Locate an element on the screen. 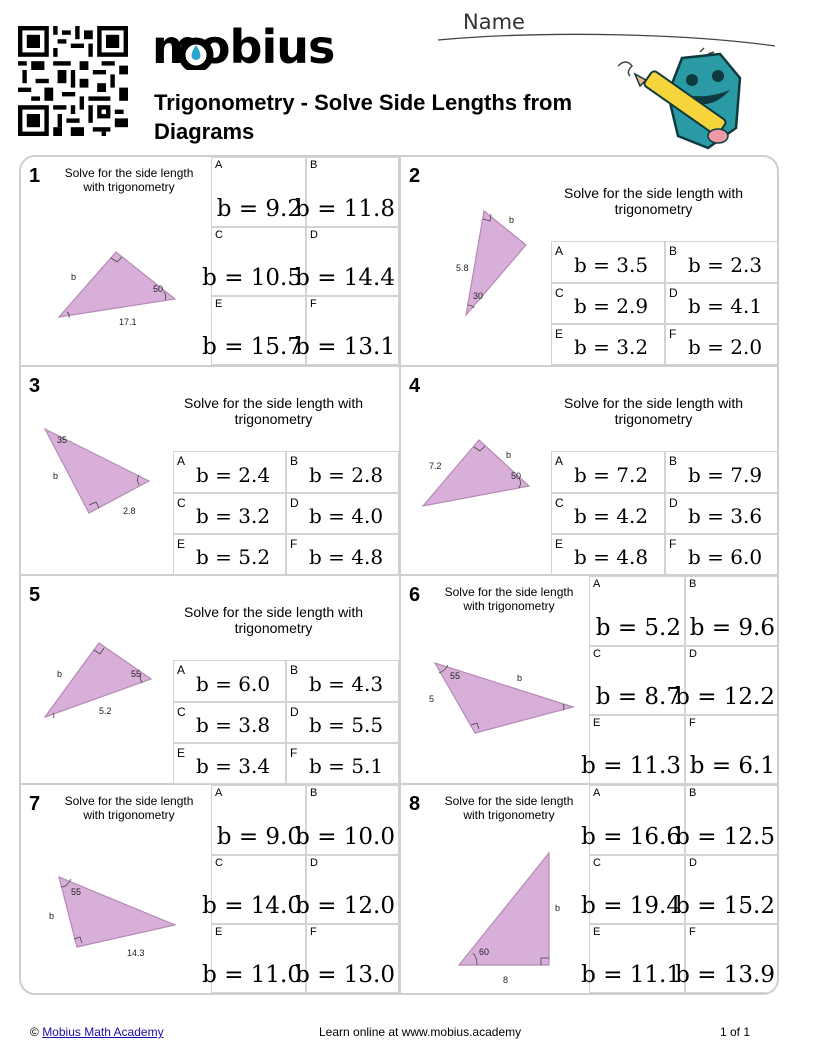 This screenshot has height=1050, width=815. problem-number: 7 is located at coordinates (35, 804).